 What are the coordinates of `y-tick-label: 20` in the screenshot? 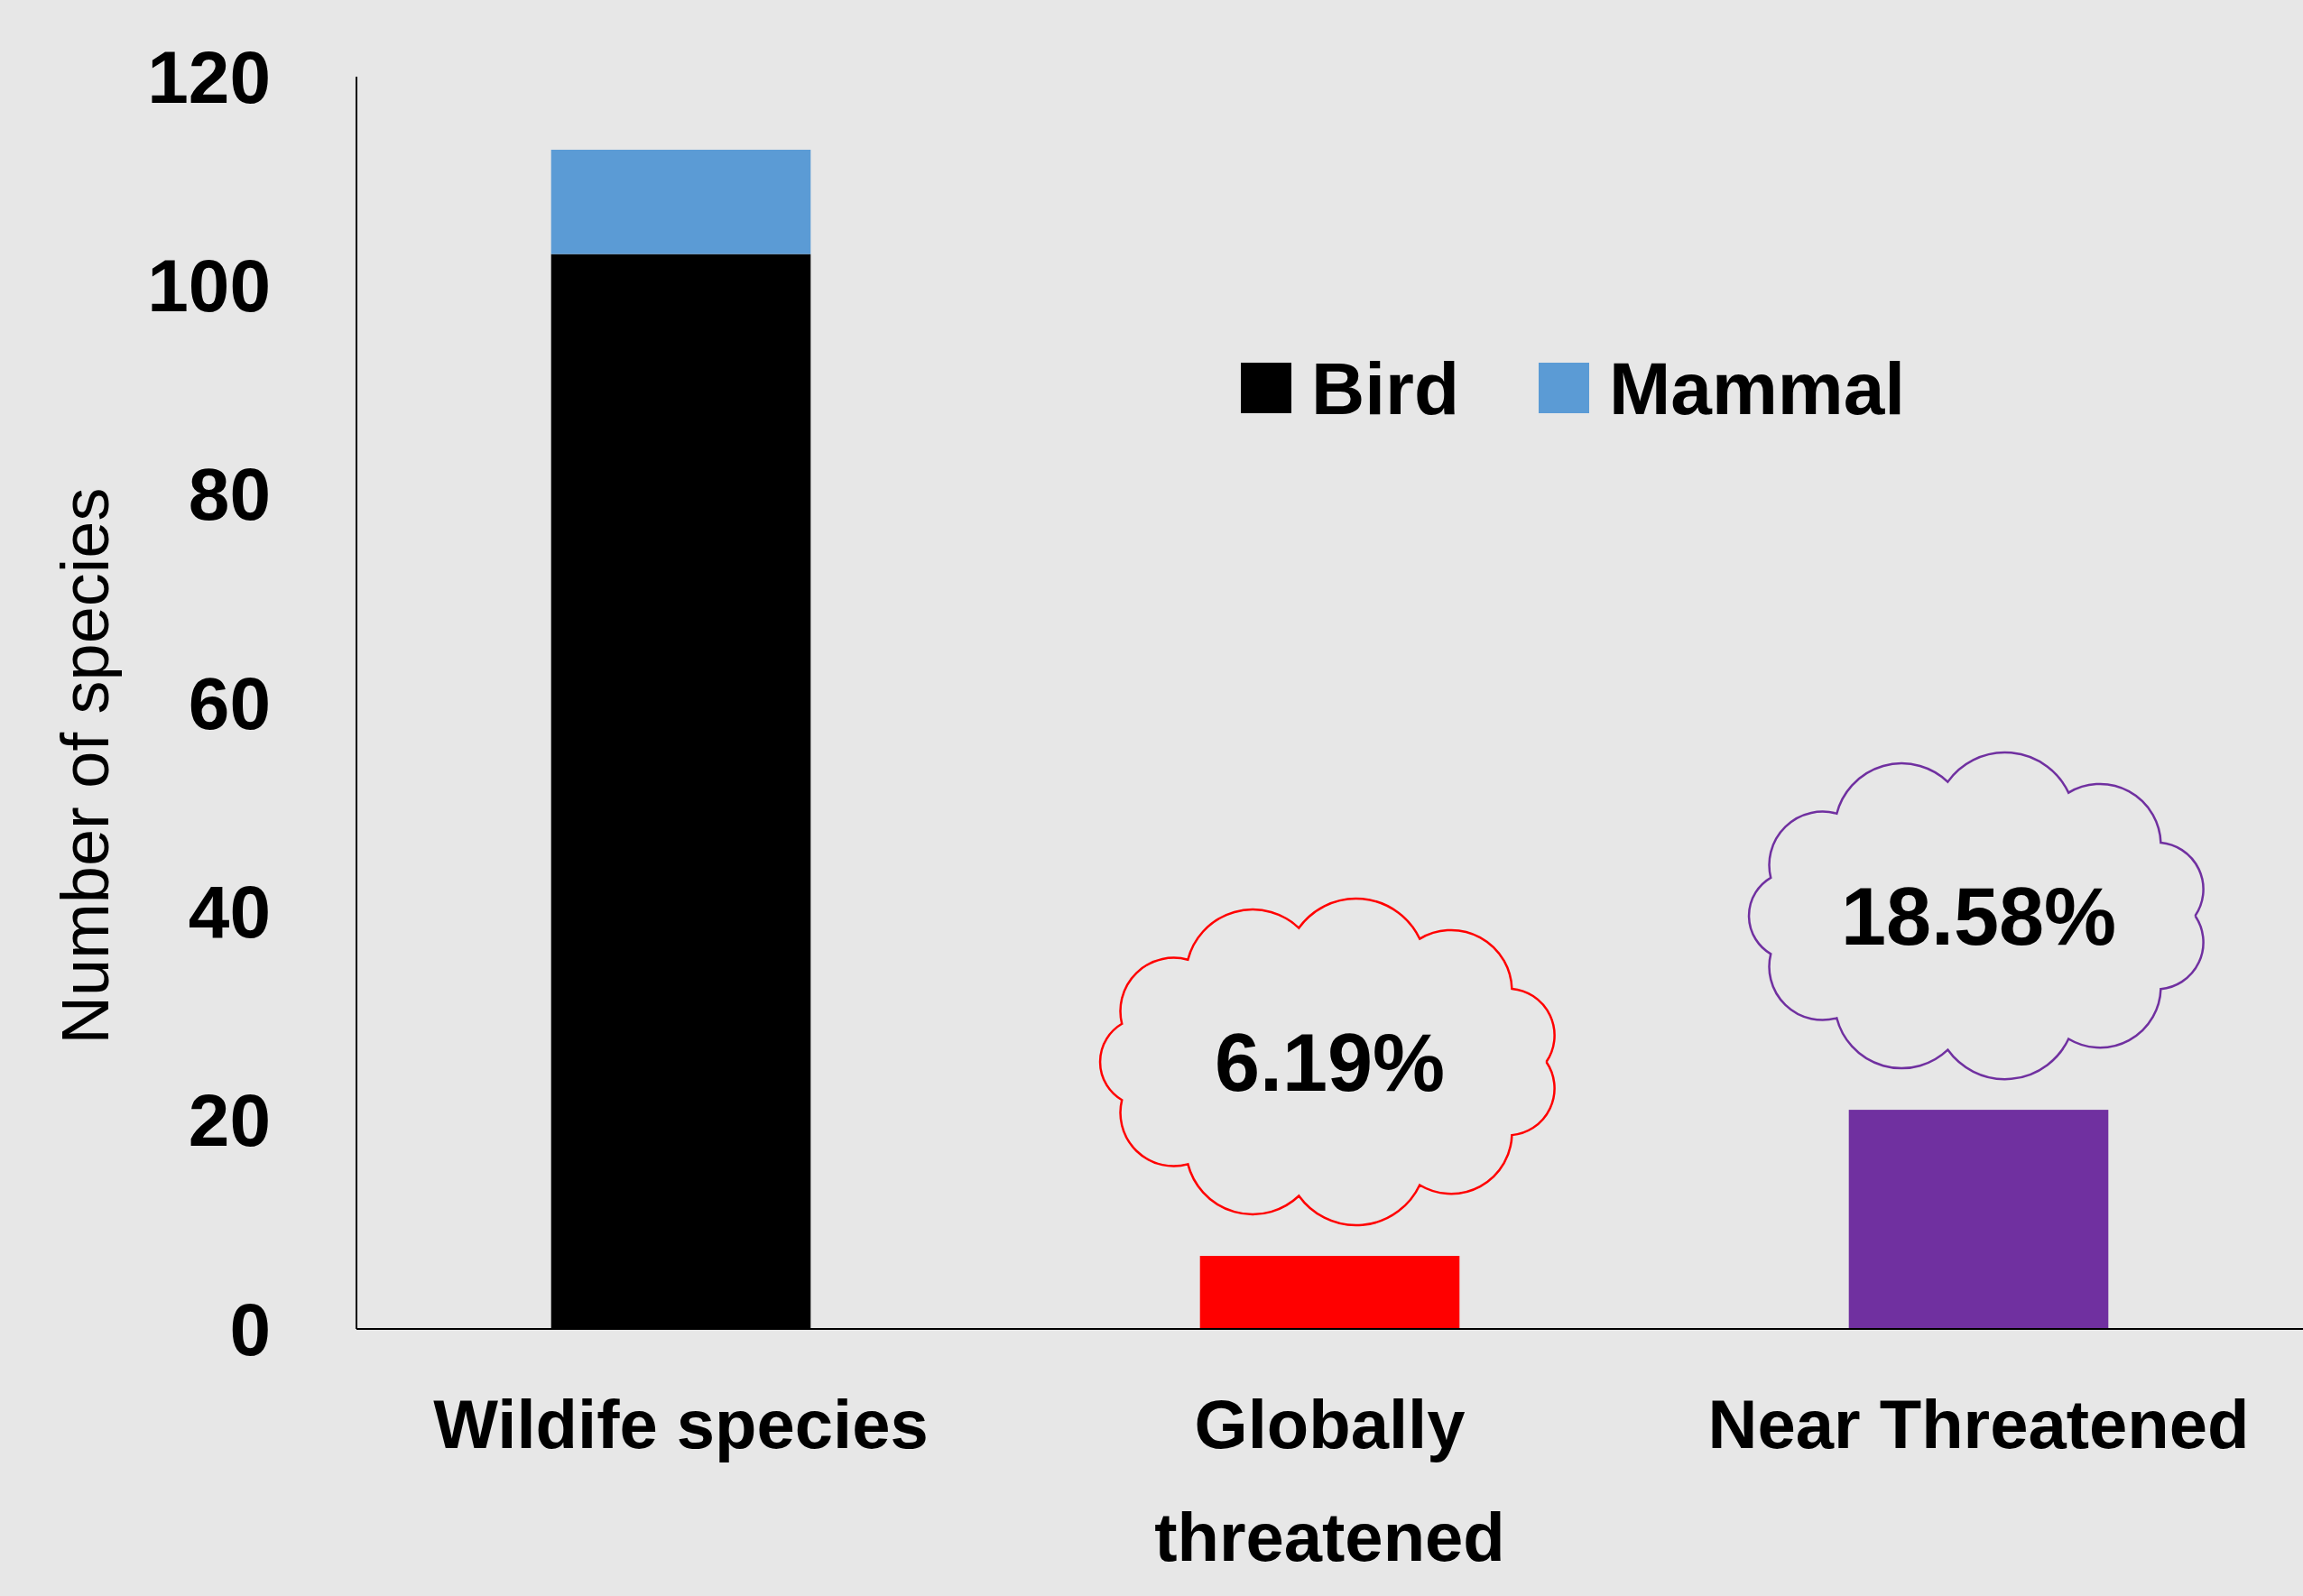 It's located at (229, 1120).